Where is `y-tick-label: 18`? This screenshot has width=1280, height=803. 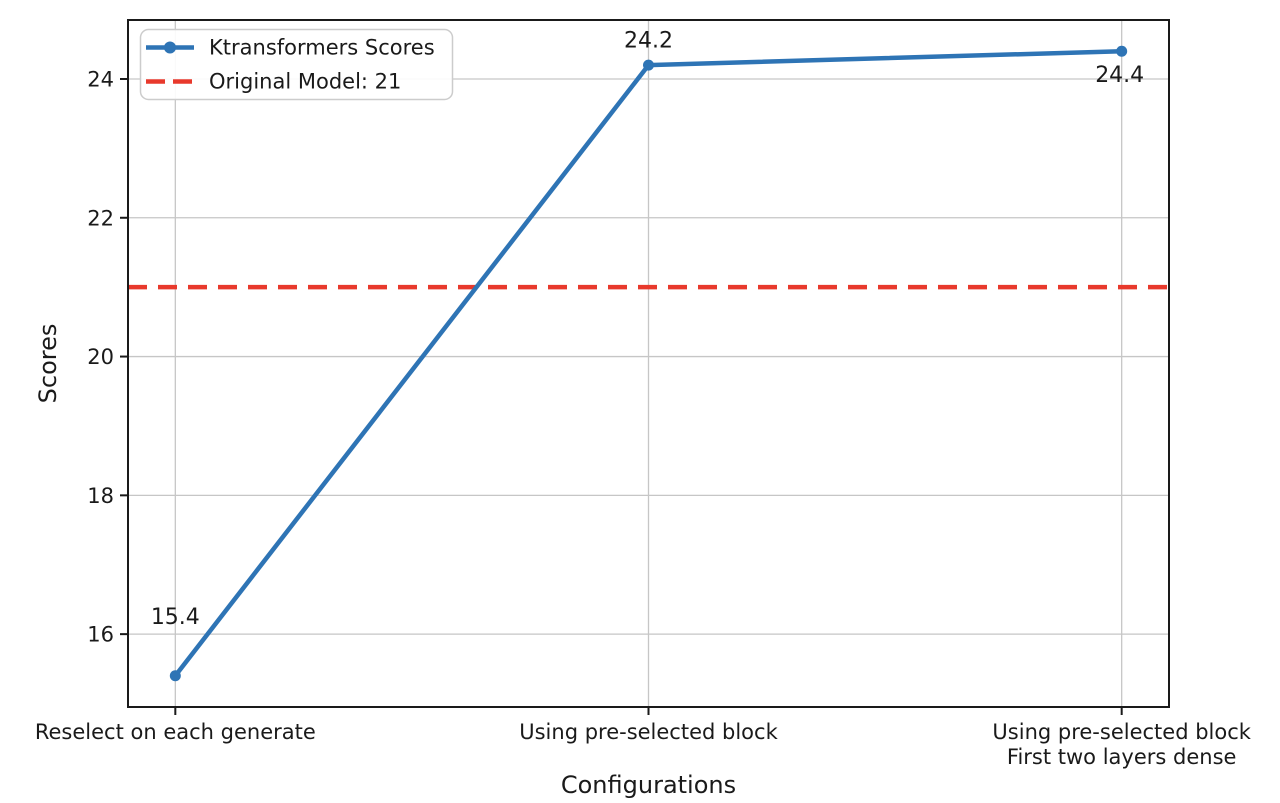
y-tick-label: 18 is located at coordinates (100, 496).